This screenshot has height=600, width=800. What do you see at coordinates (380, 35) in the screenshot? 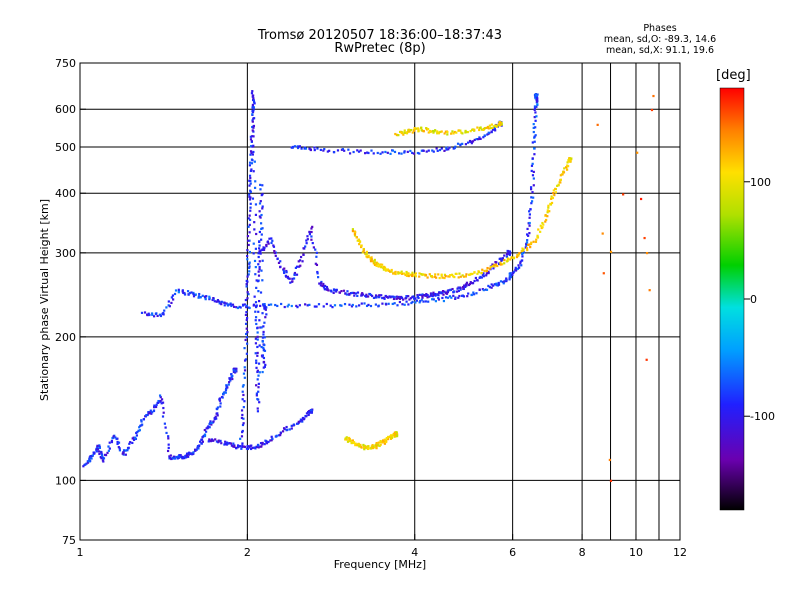
I see `chart-title: Tromsø 20120507 18:36:00–18:37:43` at bounding box center [380, 35].